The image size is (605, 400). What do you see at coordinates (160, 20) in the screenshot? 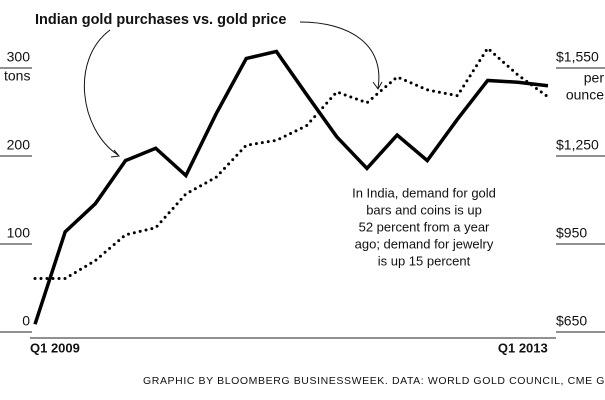
I see `chart-title: Indian gold purchases vs. gold price` at bounding box center [160, 20].